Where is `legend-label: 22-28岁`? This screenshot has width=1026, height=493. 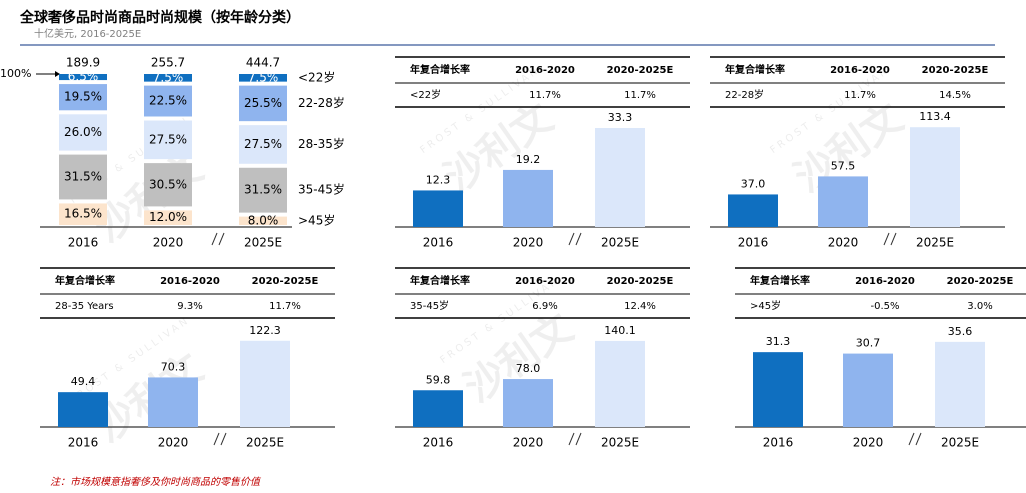 legend-label: 22-28岁 is located at coordinates (321, 102).